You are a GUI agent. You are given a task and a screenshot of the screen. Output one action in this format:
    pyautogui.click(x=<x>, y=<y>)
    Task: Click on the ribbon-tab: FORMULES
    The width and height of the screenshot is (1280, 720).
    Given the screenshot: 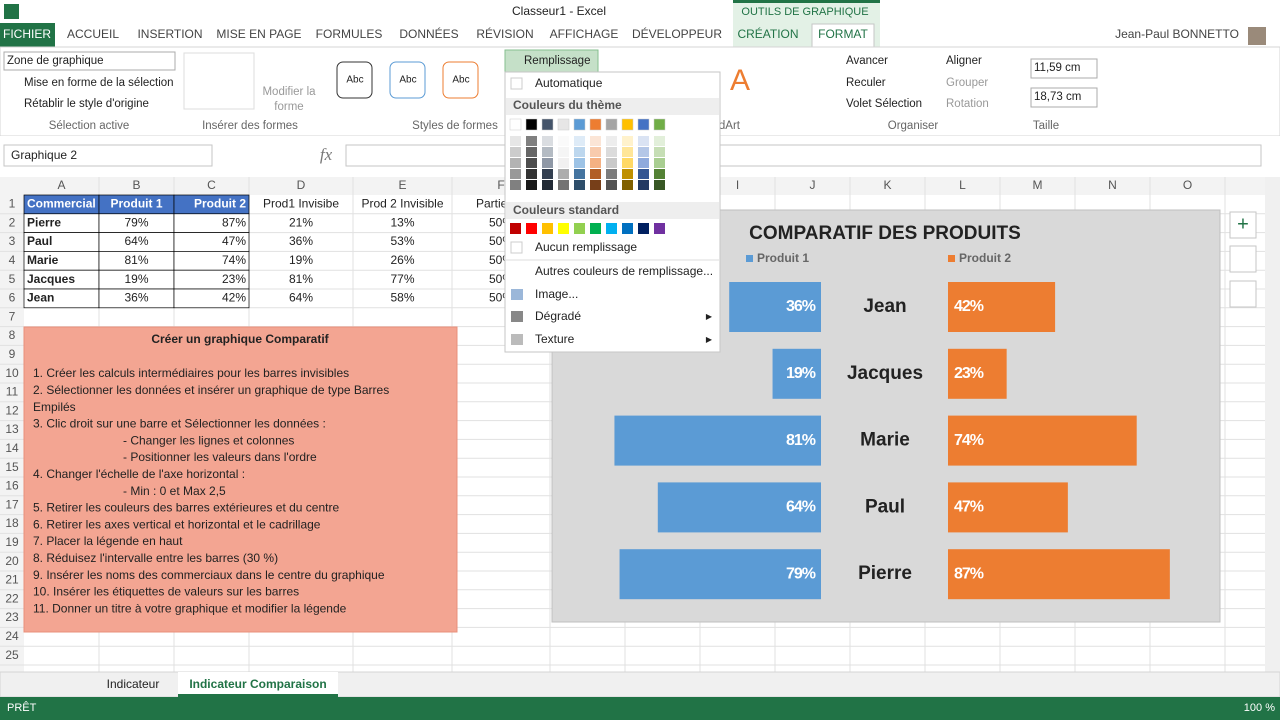 What is the action you would take?
    pyautogui.click(x=349, y=34)
    